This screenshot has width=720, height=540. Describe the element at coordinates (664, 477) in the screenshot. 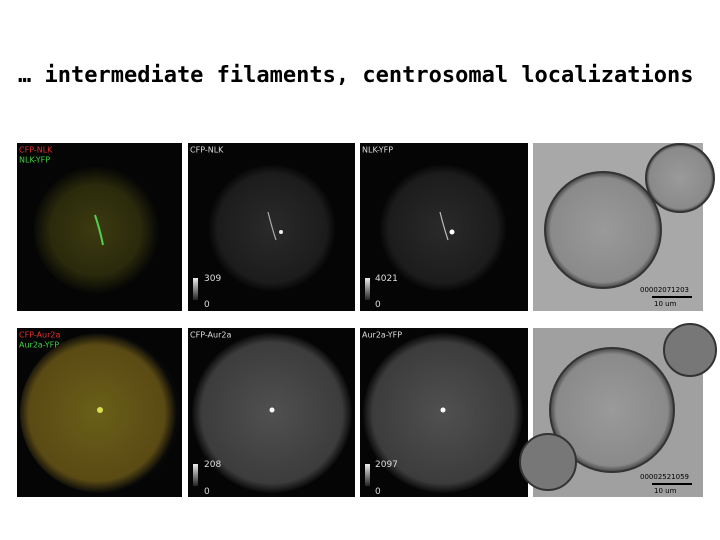

I see `timestamp: 00002521059` at that location.